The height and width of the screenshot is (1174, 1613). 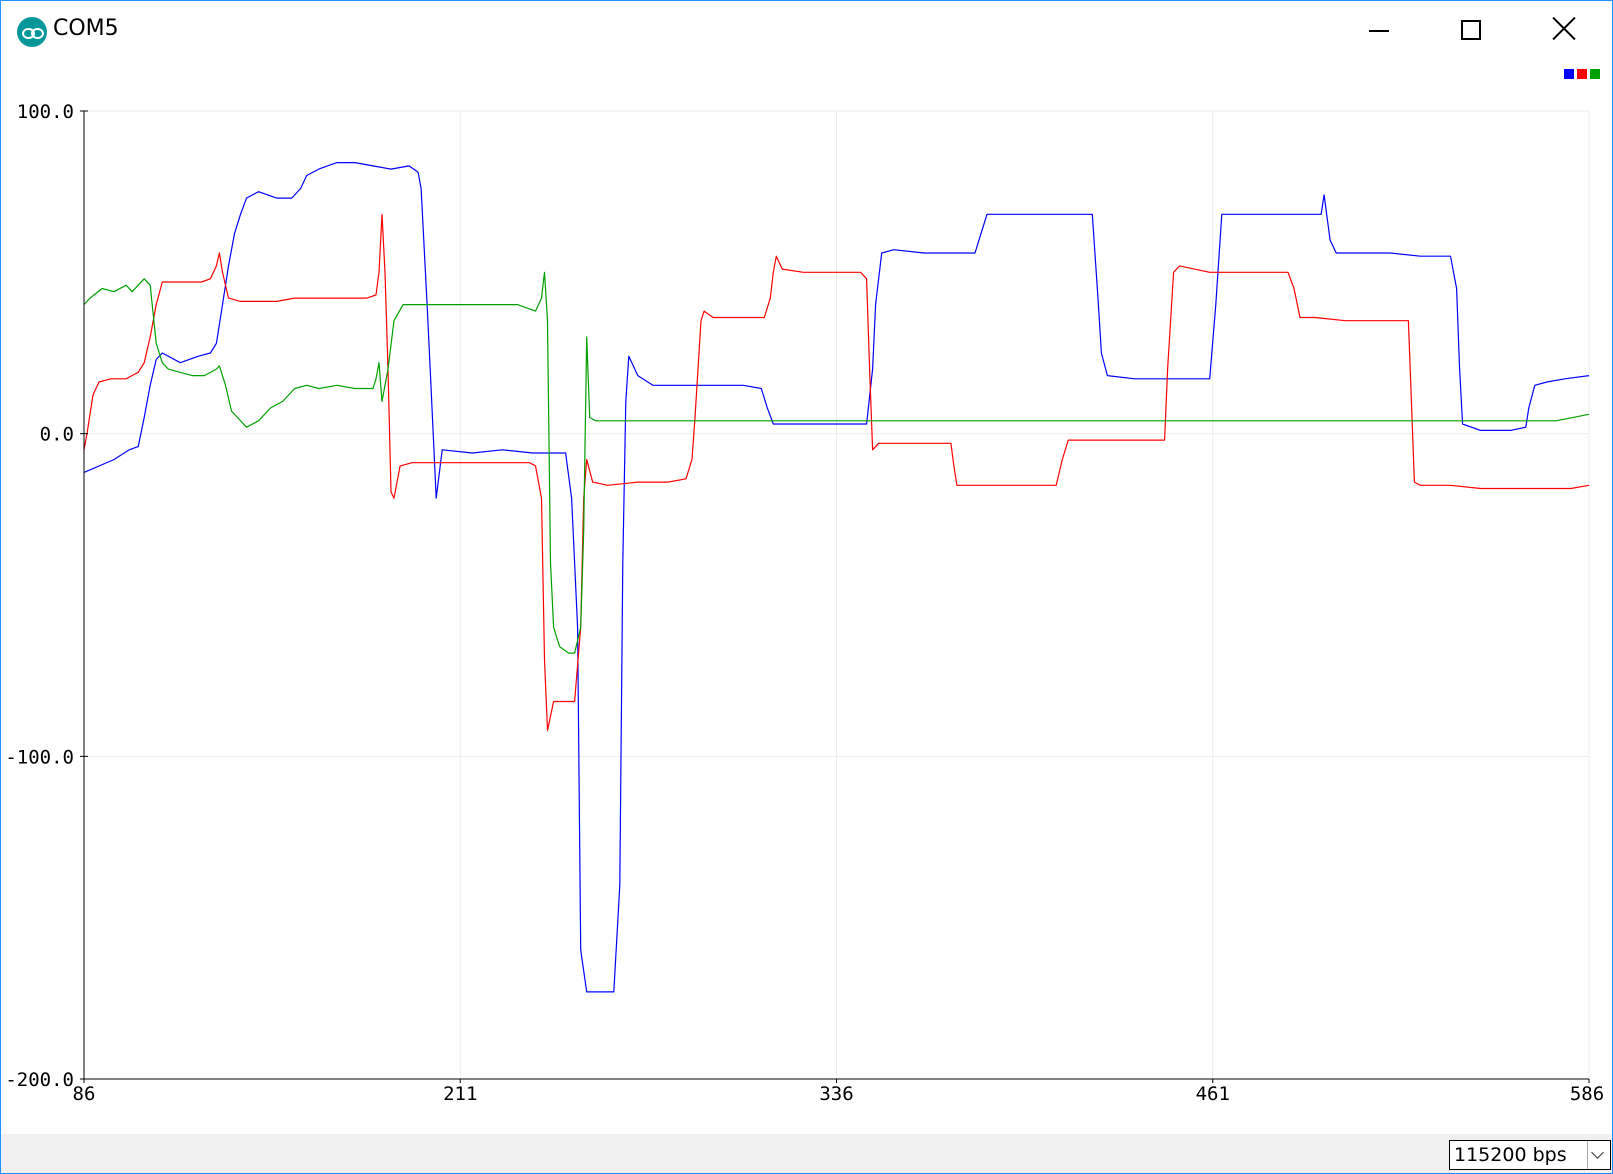 What do you see at coordinates (86, 28) in the screenshot?
I see `window-title: COM5` at bounding box center [86, 28].